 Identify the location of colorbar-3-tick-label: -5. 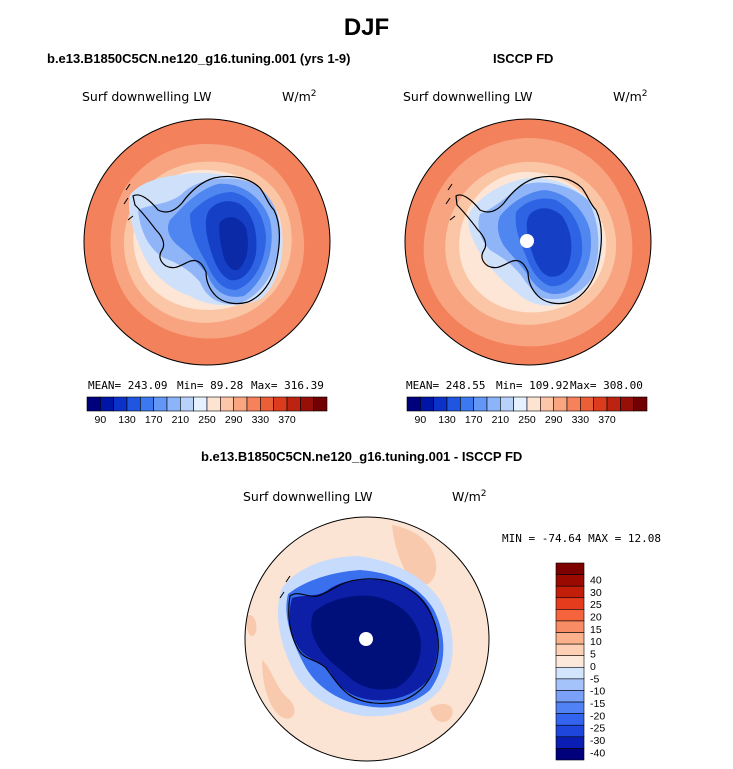
(594, 679).